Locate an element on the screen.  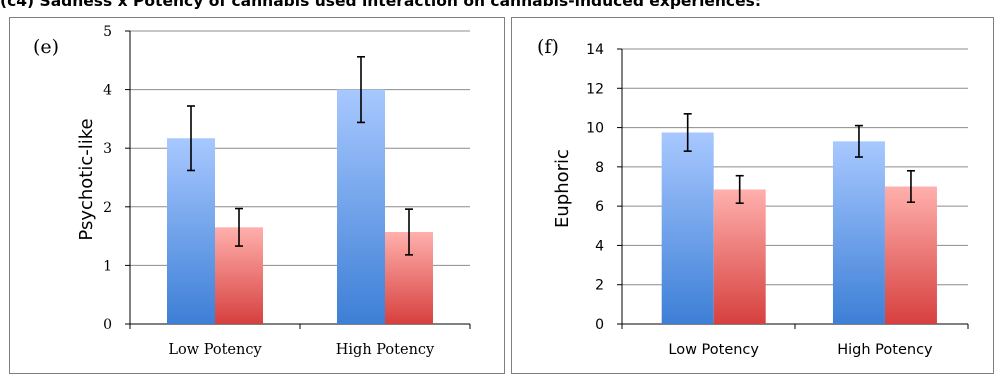
chart-f-ytick-label: 0 is located at coordinates (599, 325).